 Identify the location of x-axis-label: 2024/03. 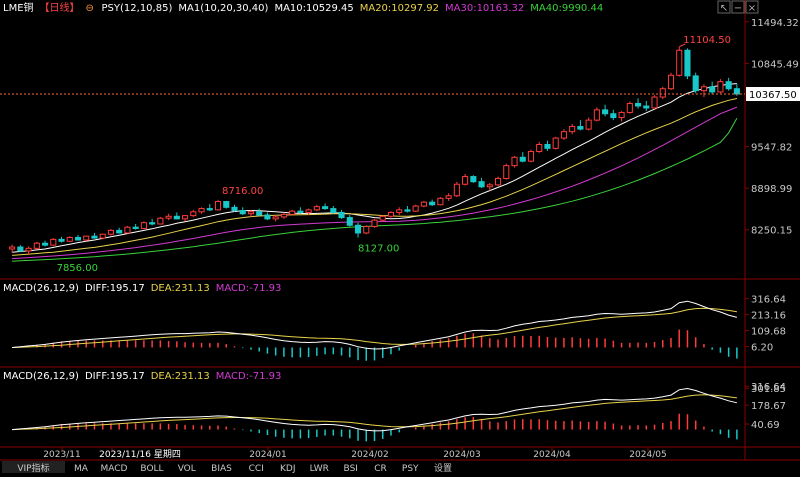
(461, 455).